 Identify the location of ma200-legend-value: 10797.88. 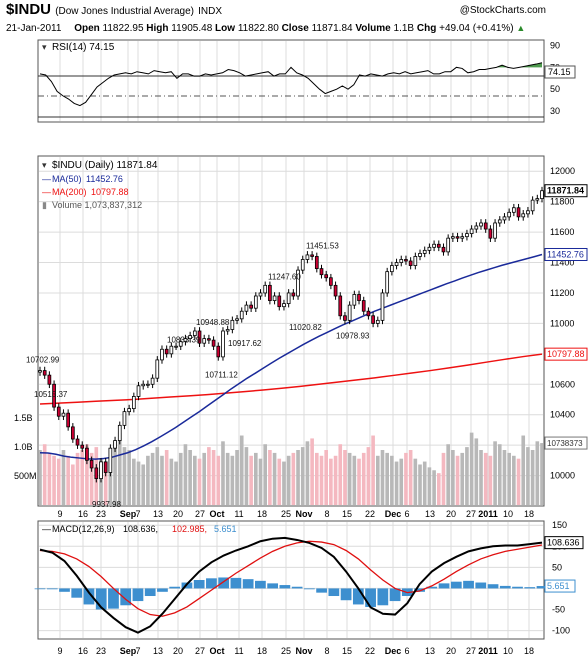
(110, 192).